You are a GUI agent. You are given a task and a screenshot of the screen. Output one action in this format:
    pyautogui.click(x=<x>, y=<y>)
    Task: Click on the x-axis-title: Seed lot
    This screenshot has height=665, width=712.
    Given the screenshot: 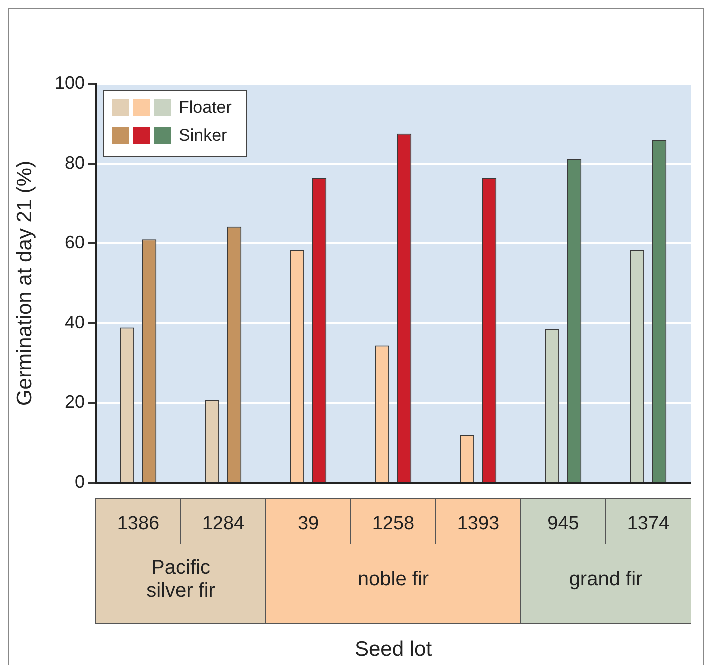 What is the action you would take?
    pyautogui.click(x=393, y=650)
    